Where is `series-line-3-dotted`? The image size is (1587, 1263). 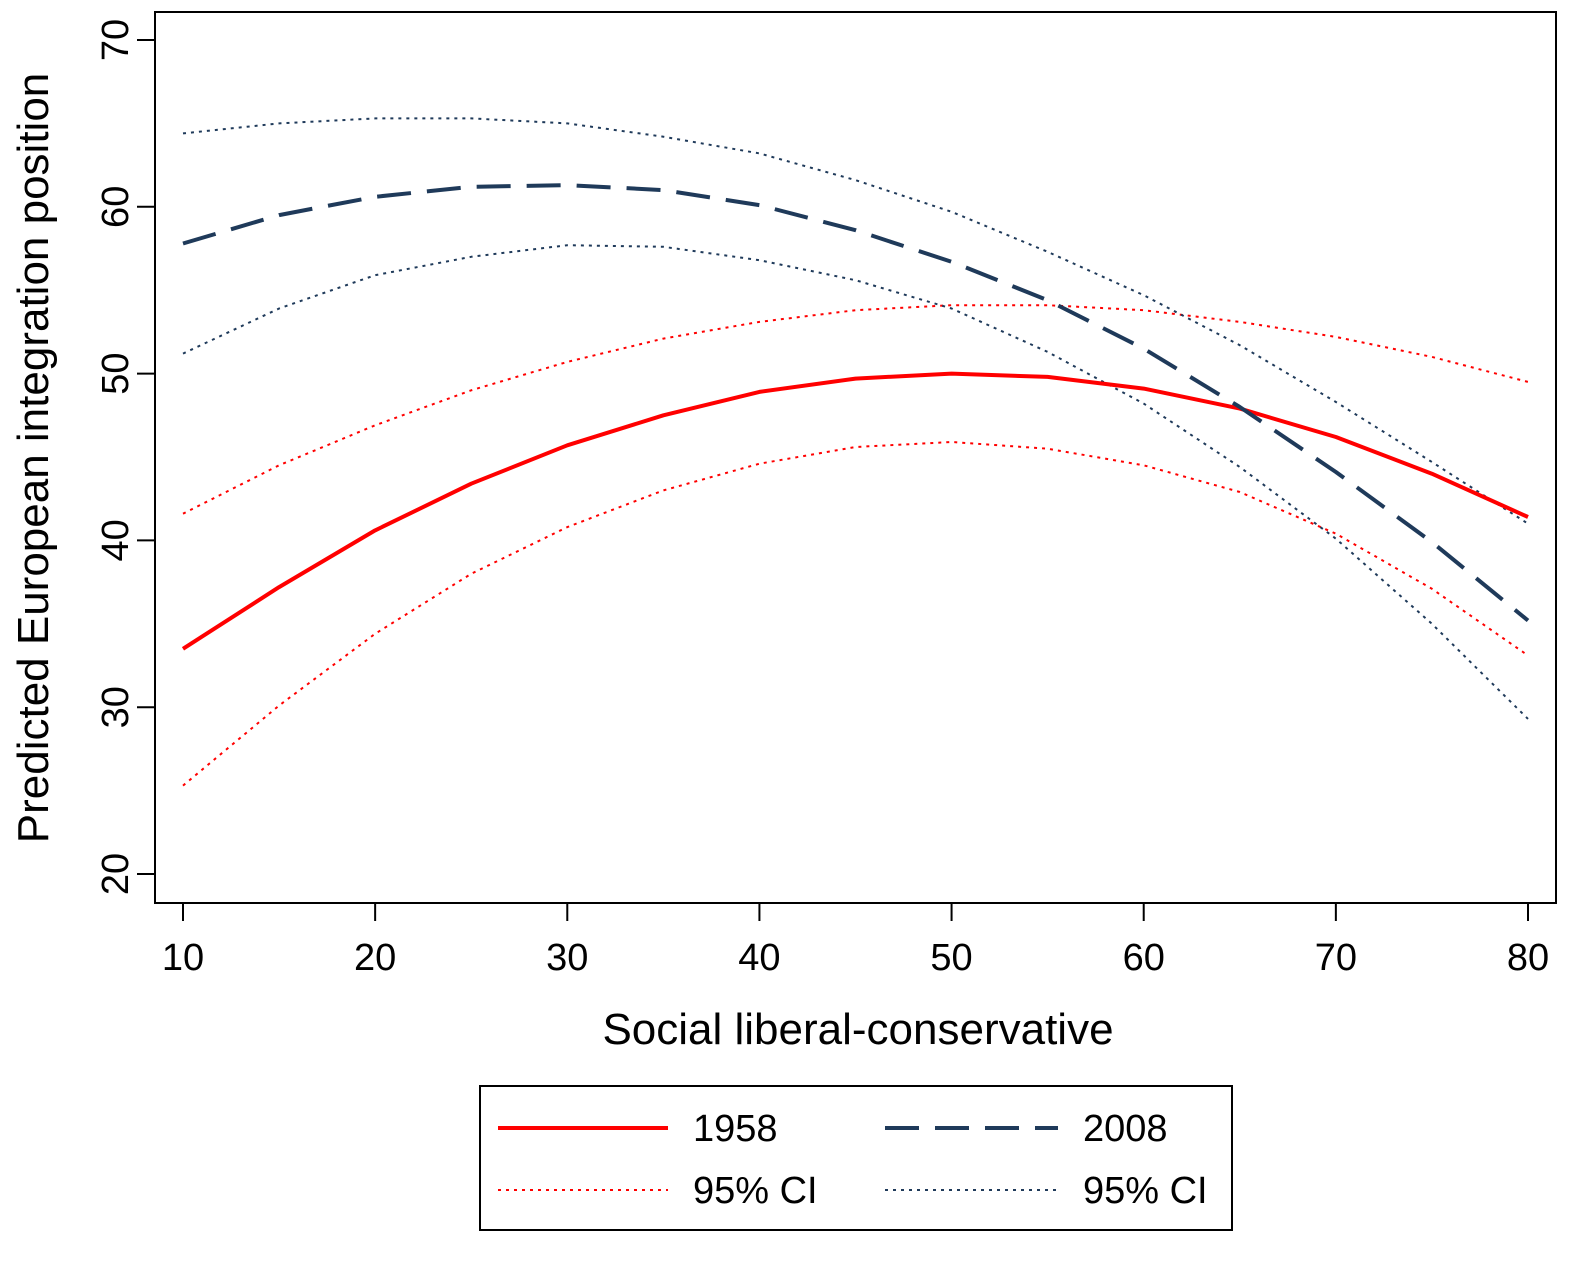
series-line-3-dotted is located at coordinates (855, 409).